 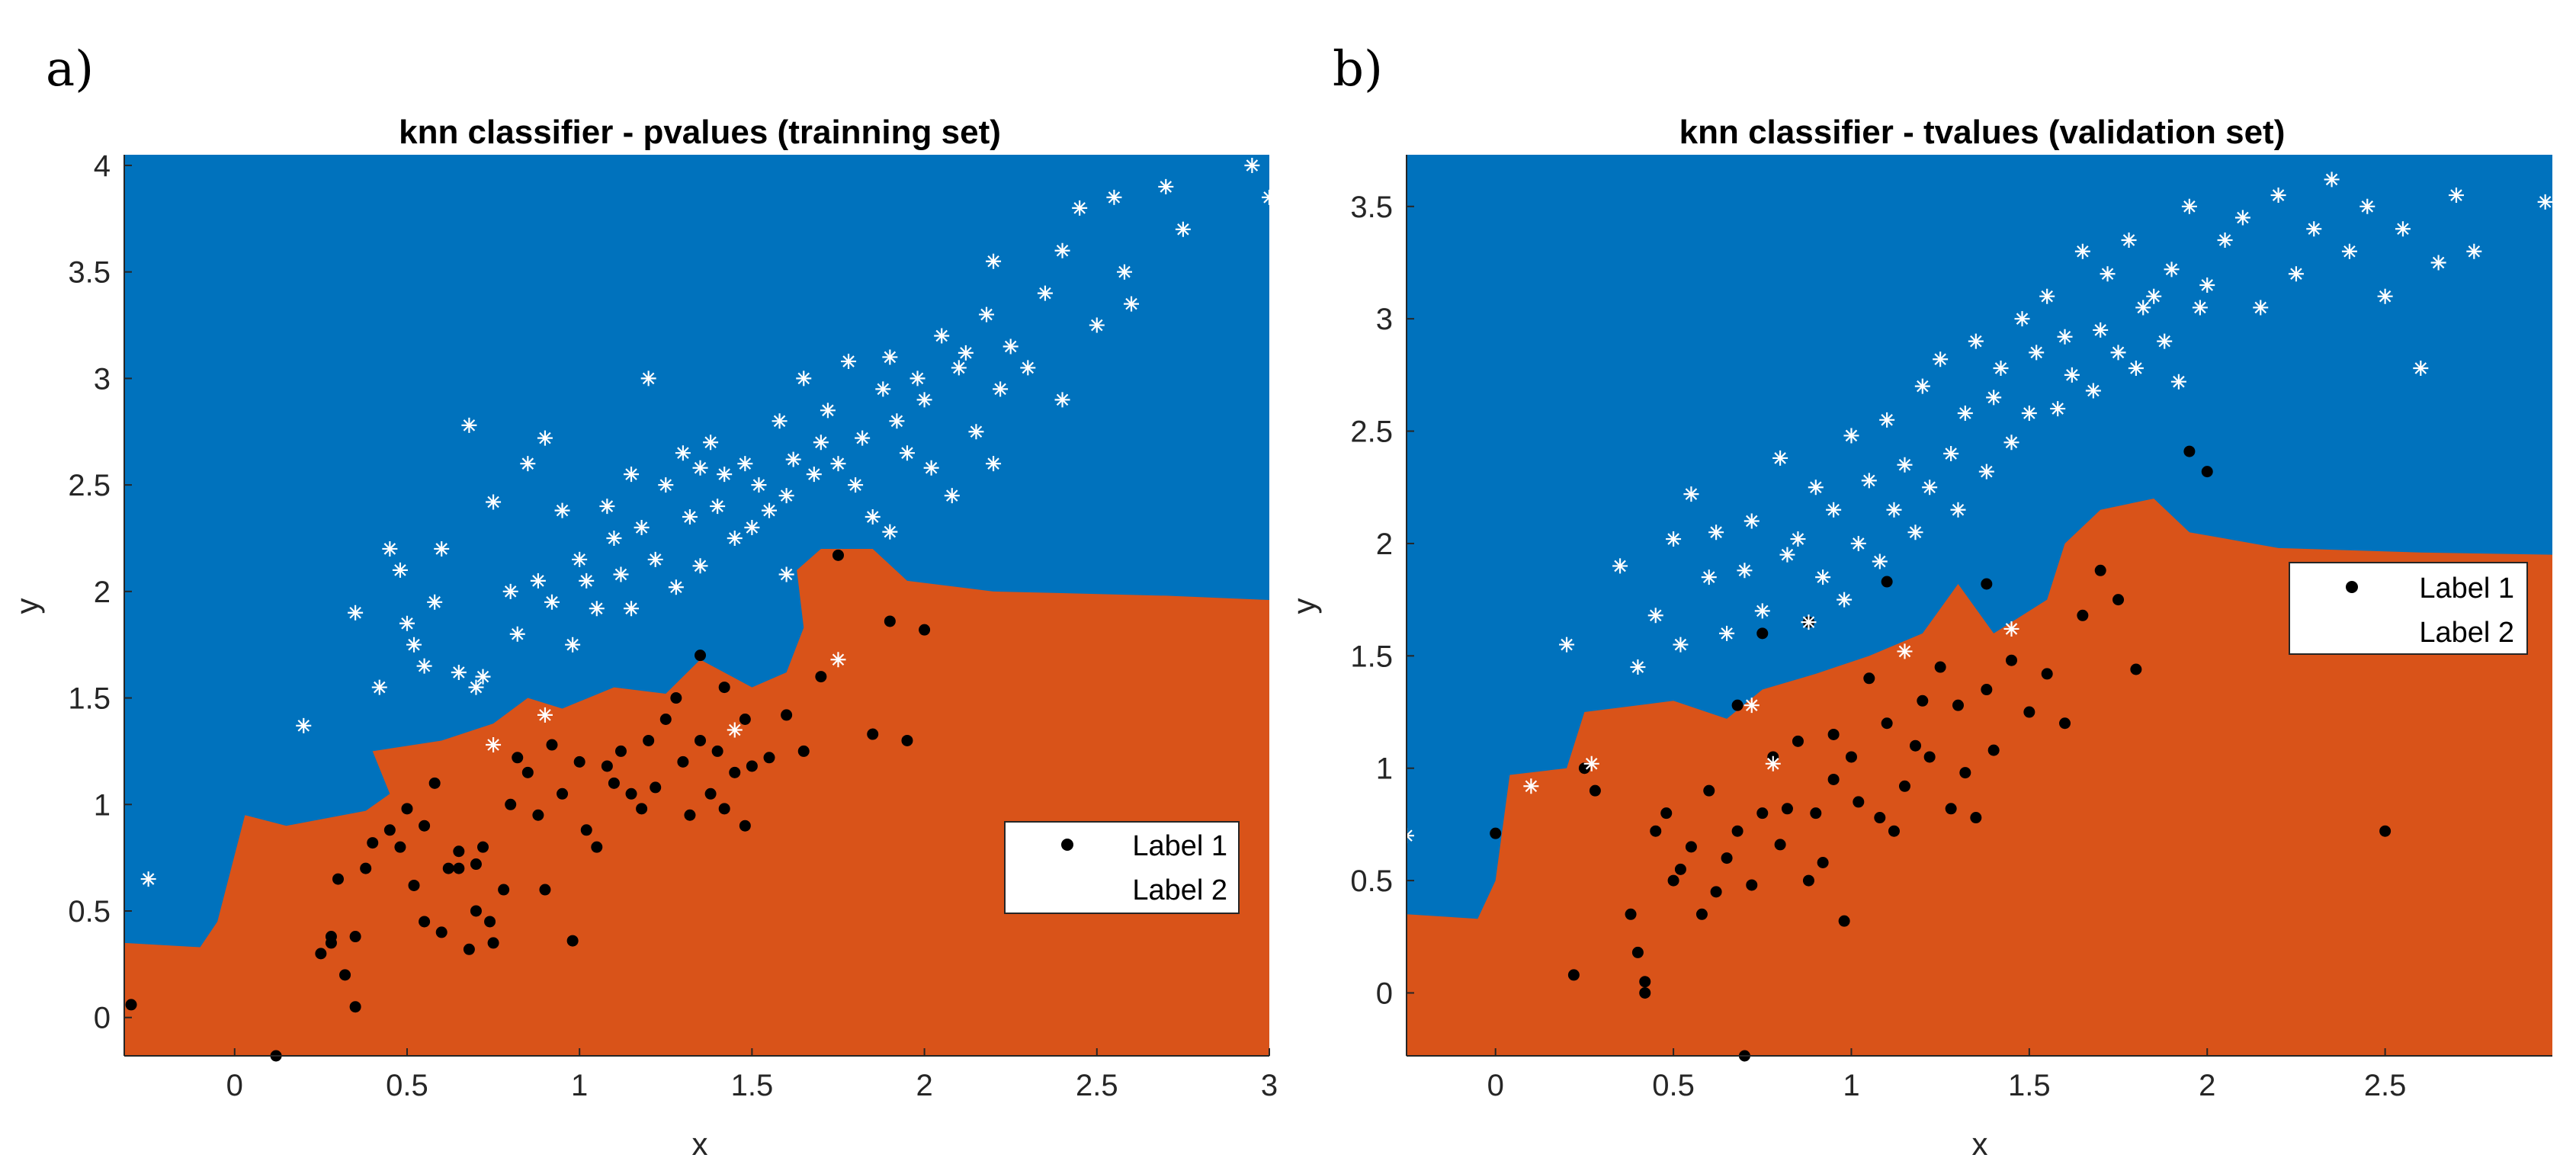 I want to click on legend-box-b, so click(x=2408, y=608).